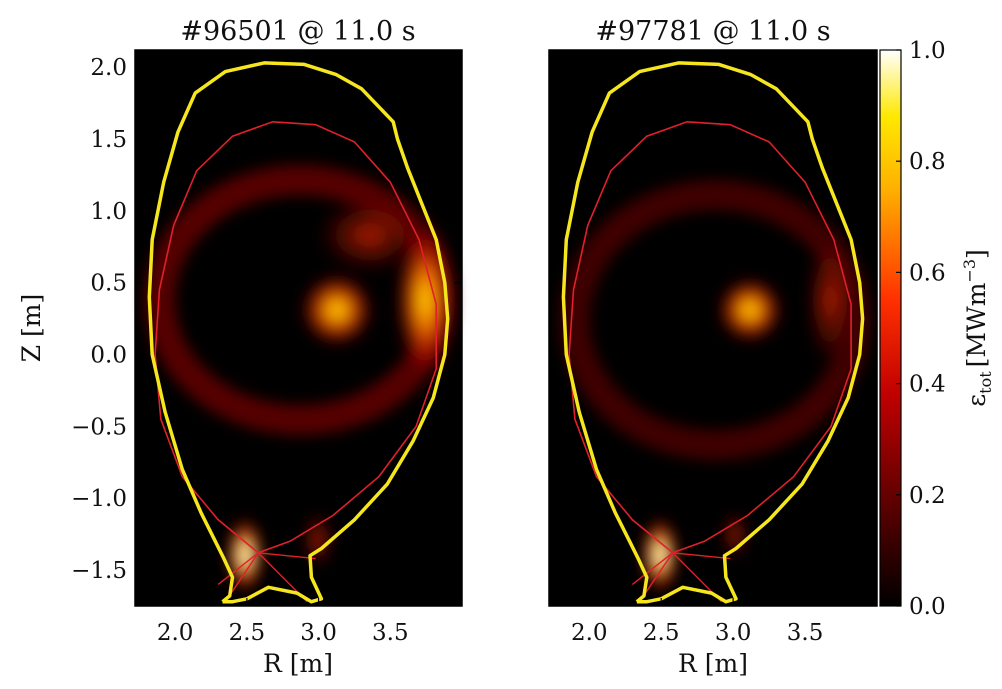  Describe the element at coordinates (108, 284) in the screenshot. I see `ytick-label: 0.5` at that location.